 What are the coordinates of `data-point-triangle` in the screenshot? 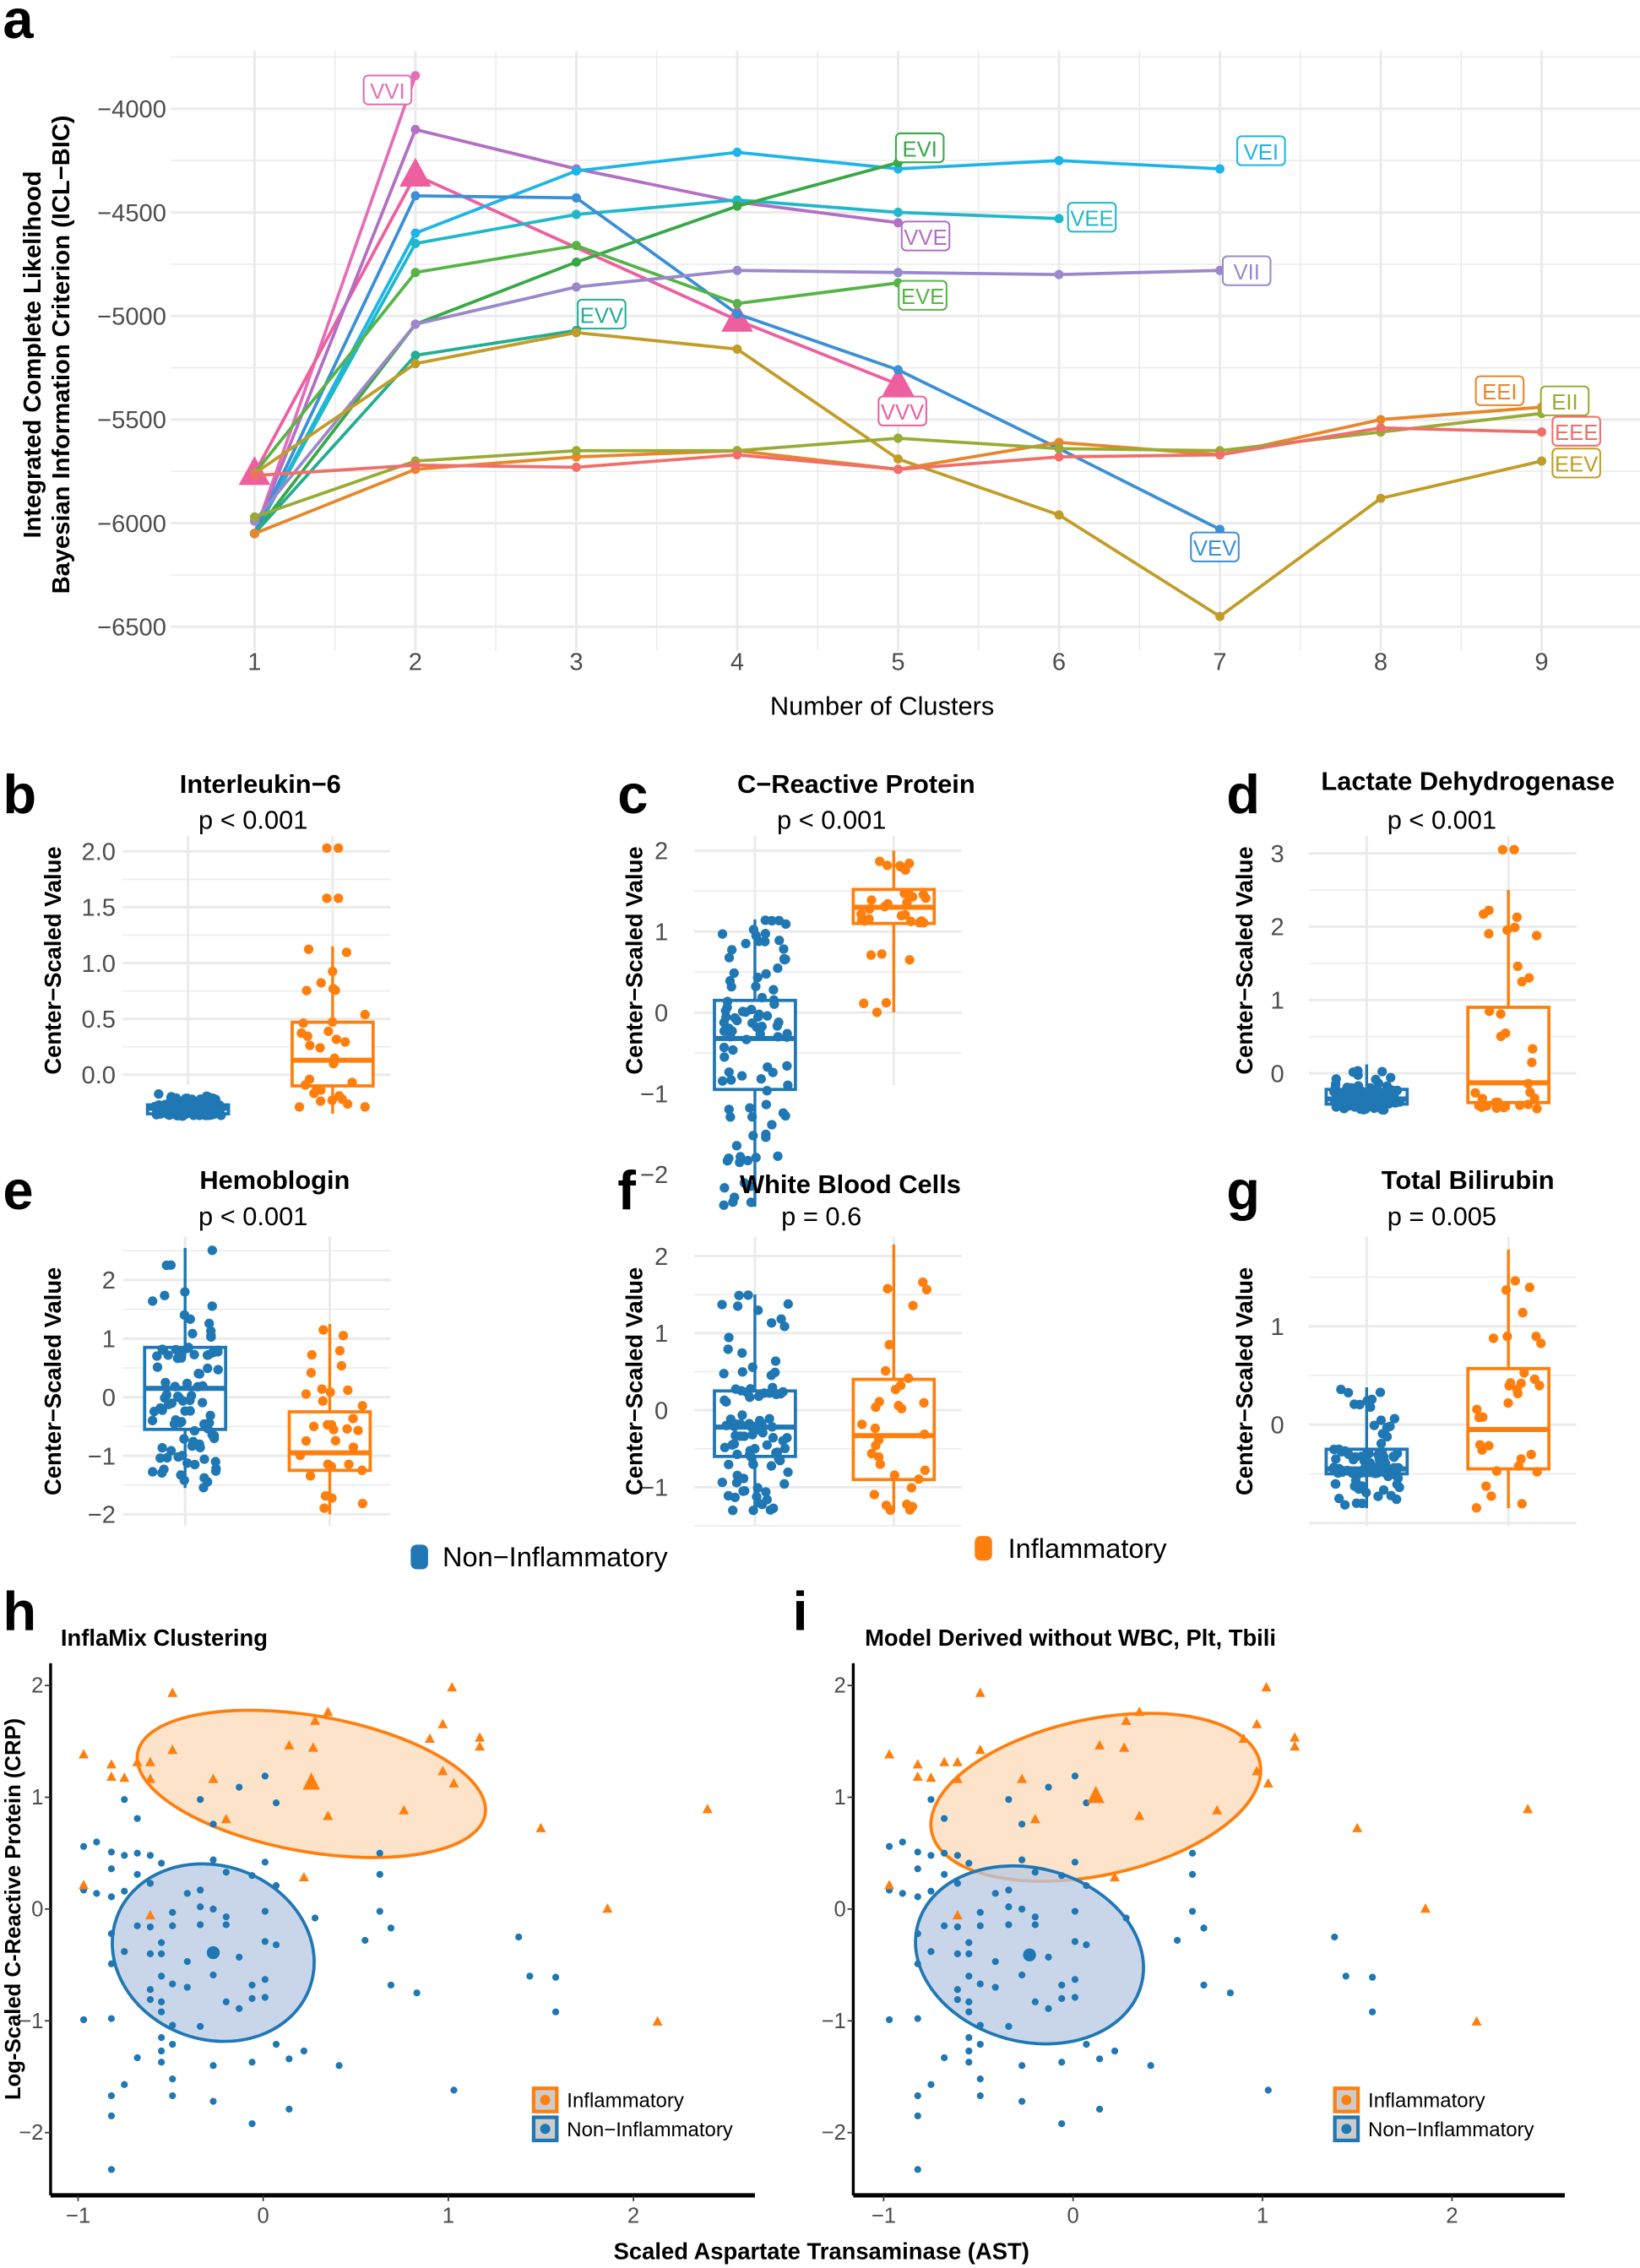 It's located at (898, 381).